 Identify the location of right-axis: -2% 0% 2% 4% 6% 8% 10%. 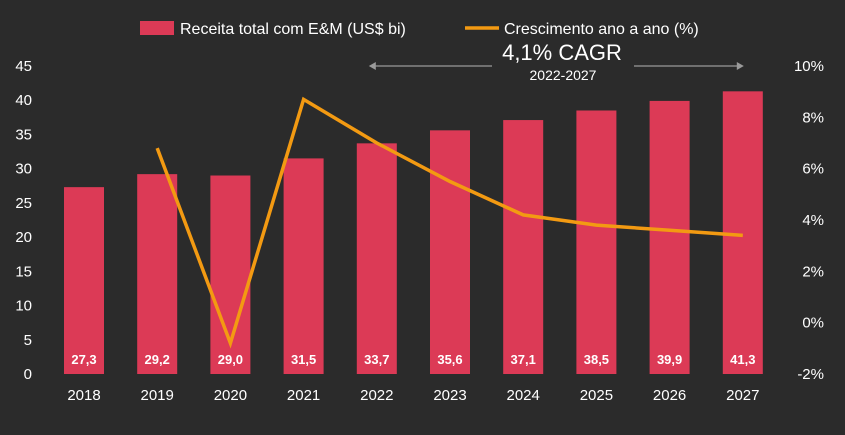
(809, 220).